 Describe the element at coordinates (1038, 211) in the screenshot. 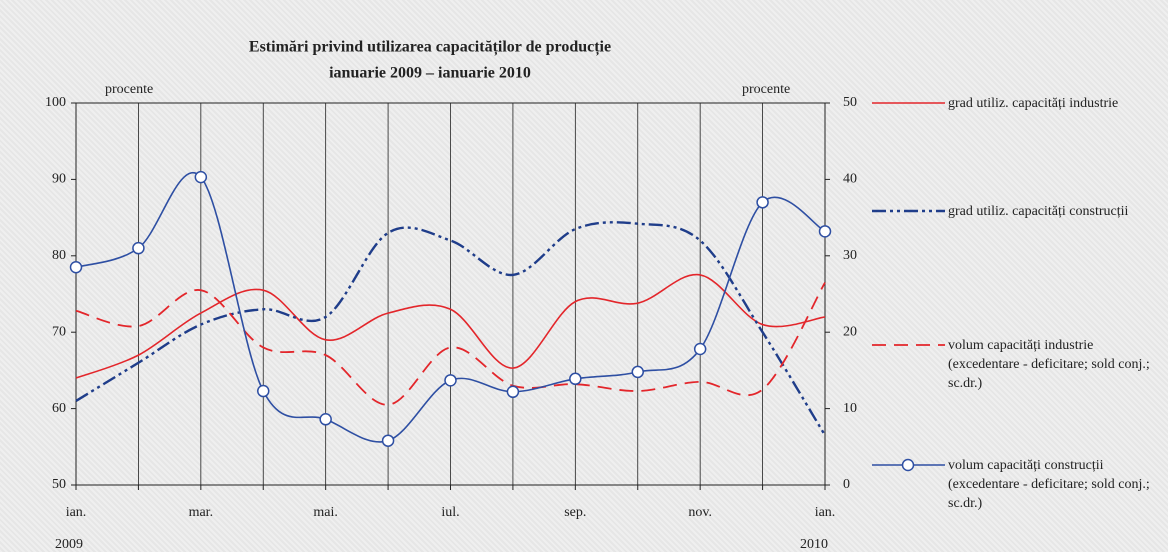

I see `legend-label: grad utiliz. capacități construcții` at that location.